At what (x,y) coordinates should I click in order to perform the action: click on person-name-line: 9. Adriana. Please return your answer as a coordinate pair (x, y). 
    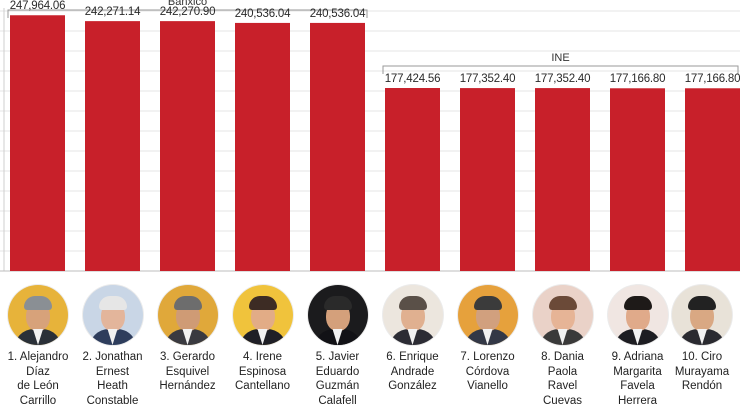
    Looking at the image, I should click on (637, 357).